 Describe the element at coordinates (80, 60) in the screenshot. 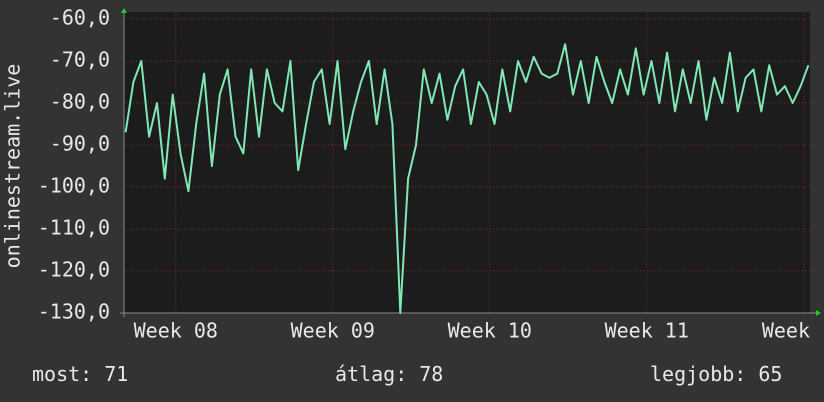

I see `y-tick-label: -70,0` at that location.